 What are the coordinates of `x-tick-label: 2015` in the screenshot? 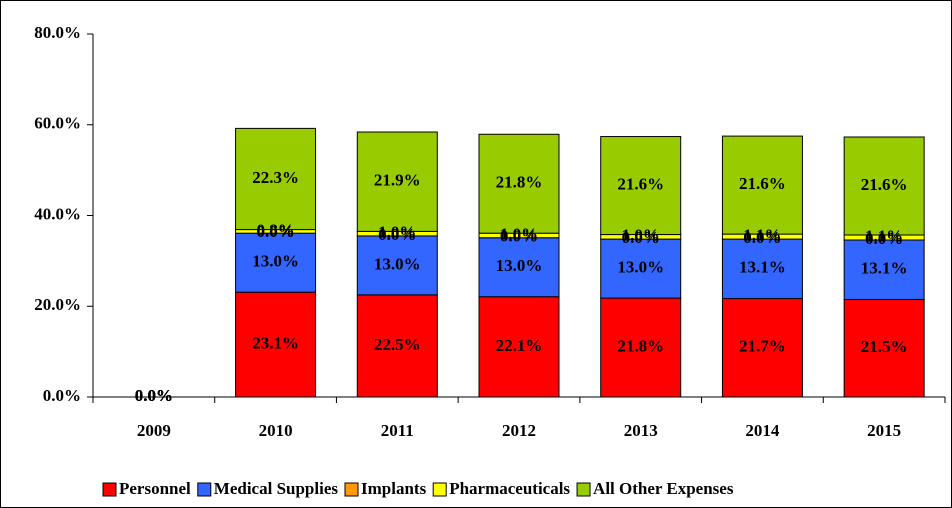 It's located at (884, 430).